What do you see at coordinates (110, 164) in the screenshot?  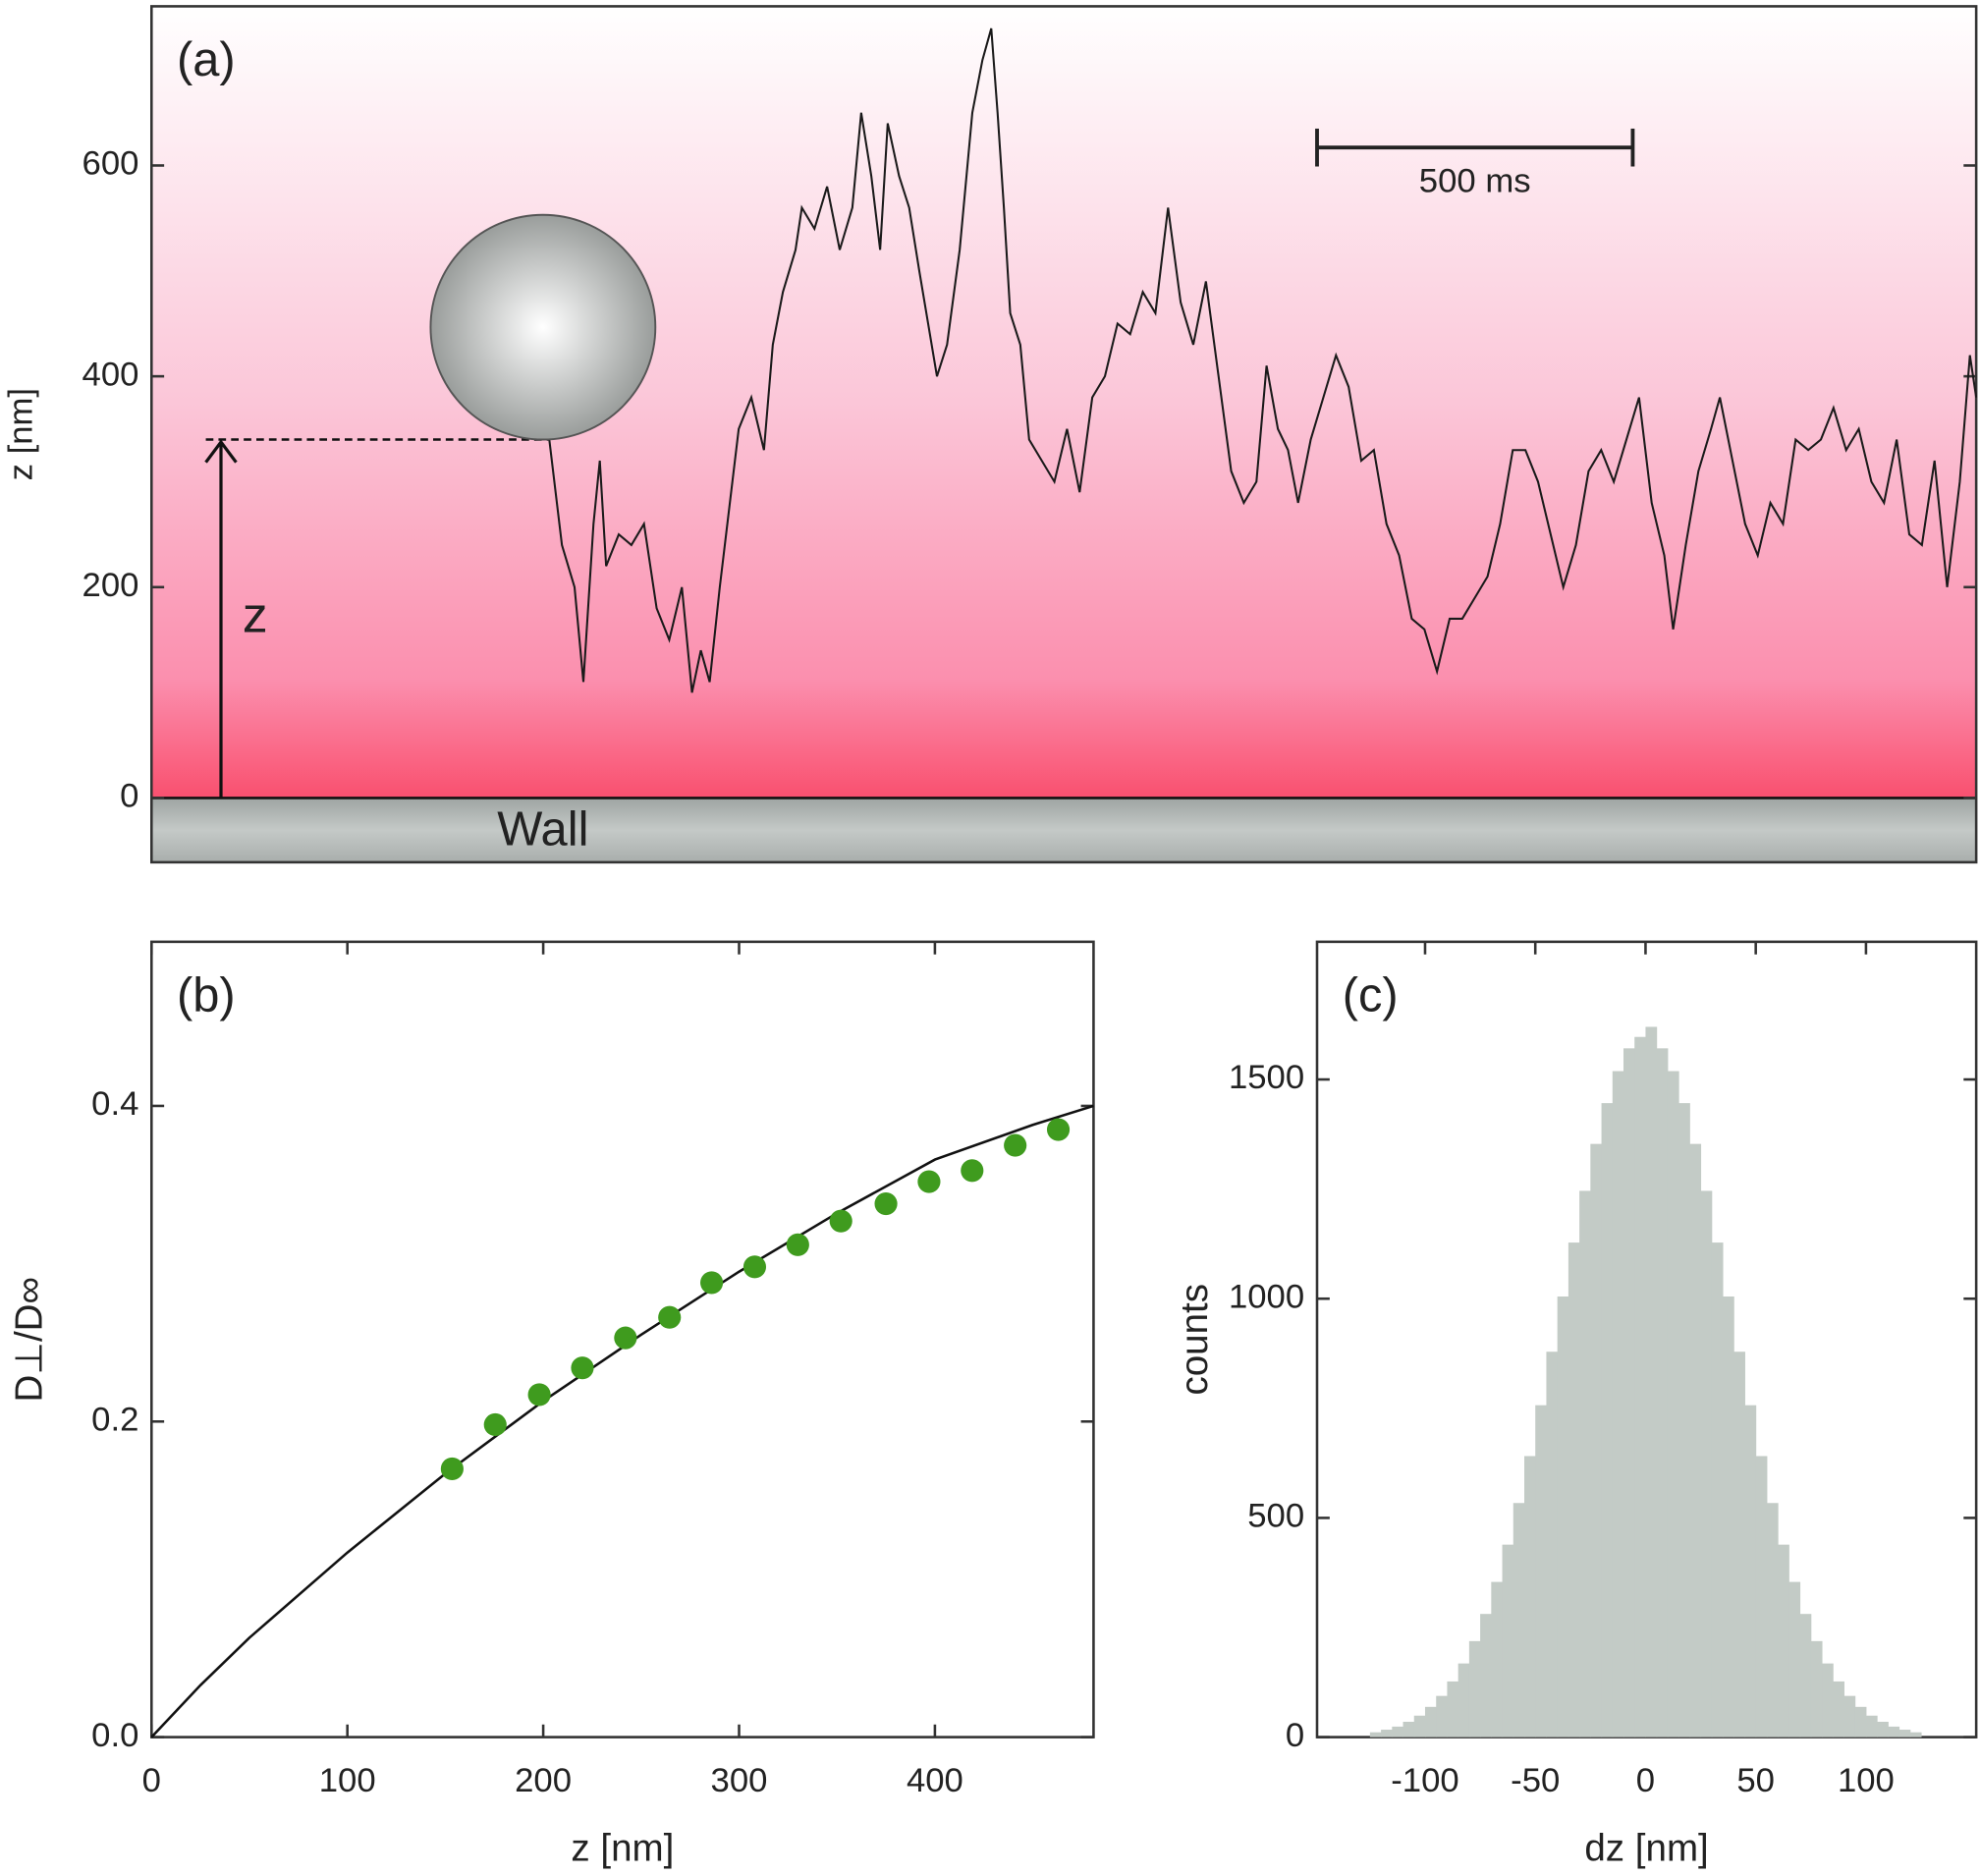 I see `y-tick-label: 600` at bounding box center [110, 164].